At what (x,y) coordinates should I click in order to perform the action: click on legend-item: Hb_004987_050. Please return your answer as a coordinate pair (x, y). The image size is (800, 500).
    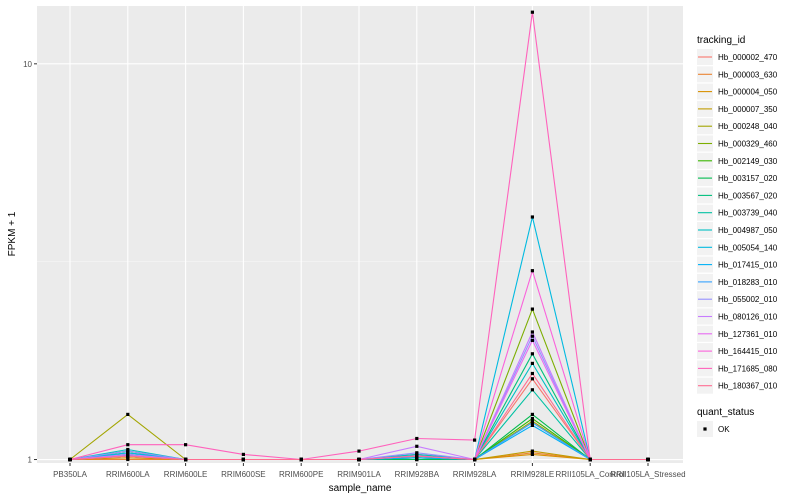
    Looking at the image, I should click on (737, 230).